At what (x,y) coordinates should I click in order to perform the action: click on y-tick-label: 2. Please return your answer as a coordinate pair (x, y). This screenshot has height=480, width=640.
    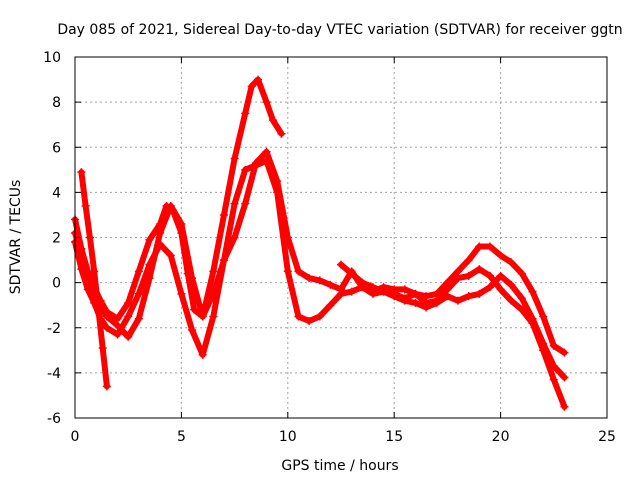
    Looking at the image, I should click on (56, 239).